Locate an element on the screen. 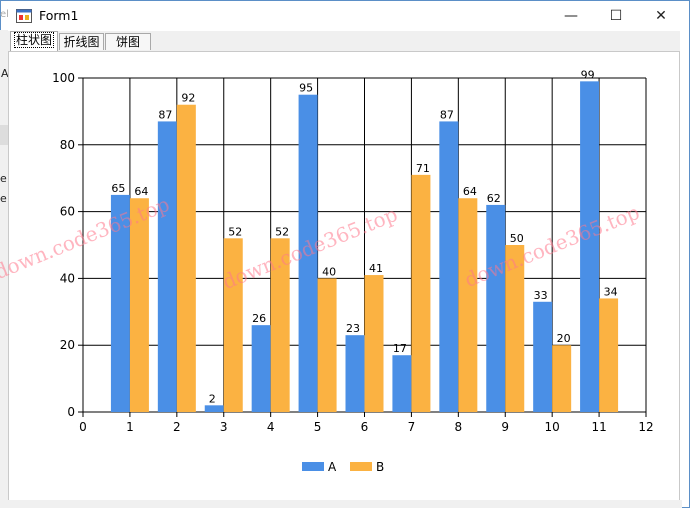 The image size is (690, 508). y-tick-label: 0 is located at coordinates (71, 412).